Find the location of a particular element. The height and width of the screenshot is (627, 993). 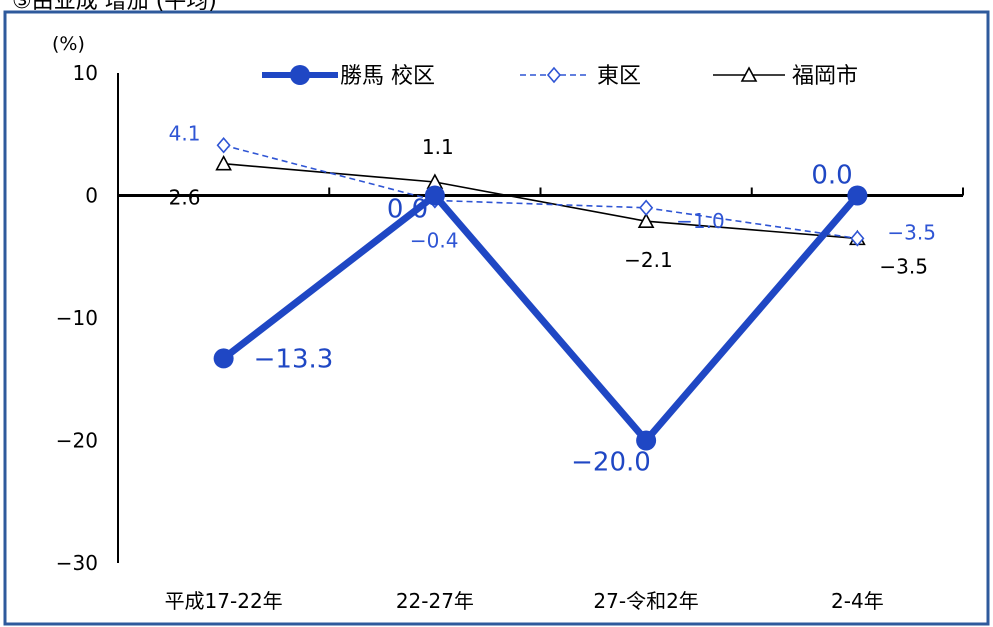

y-unit-label: (%) is located at coordinates (68, 44).